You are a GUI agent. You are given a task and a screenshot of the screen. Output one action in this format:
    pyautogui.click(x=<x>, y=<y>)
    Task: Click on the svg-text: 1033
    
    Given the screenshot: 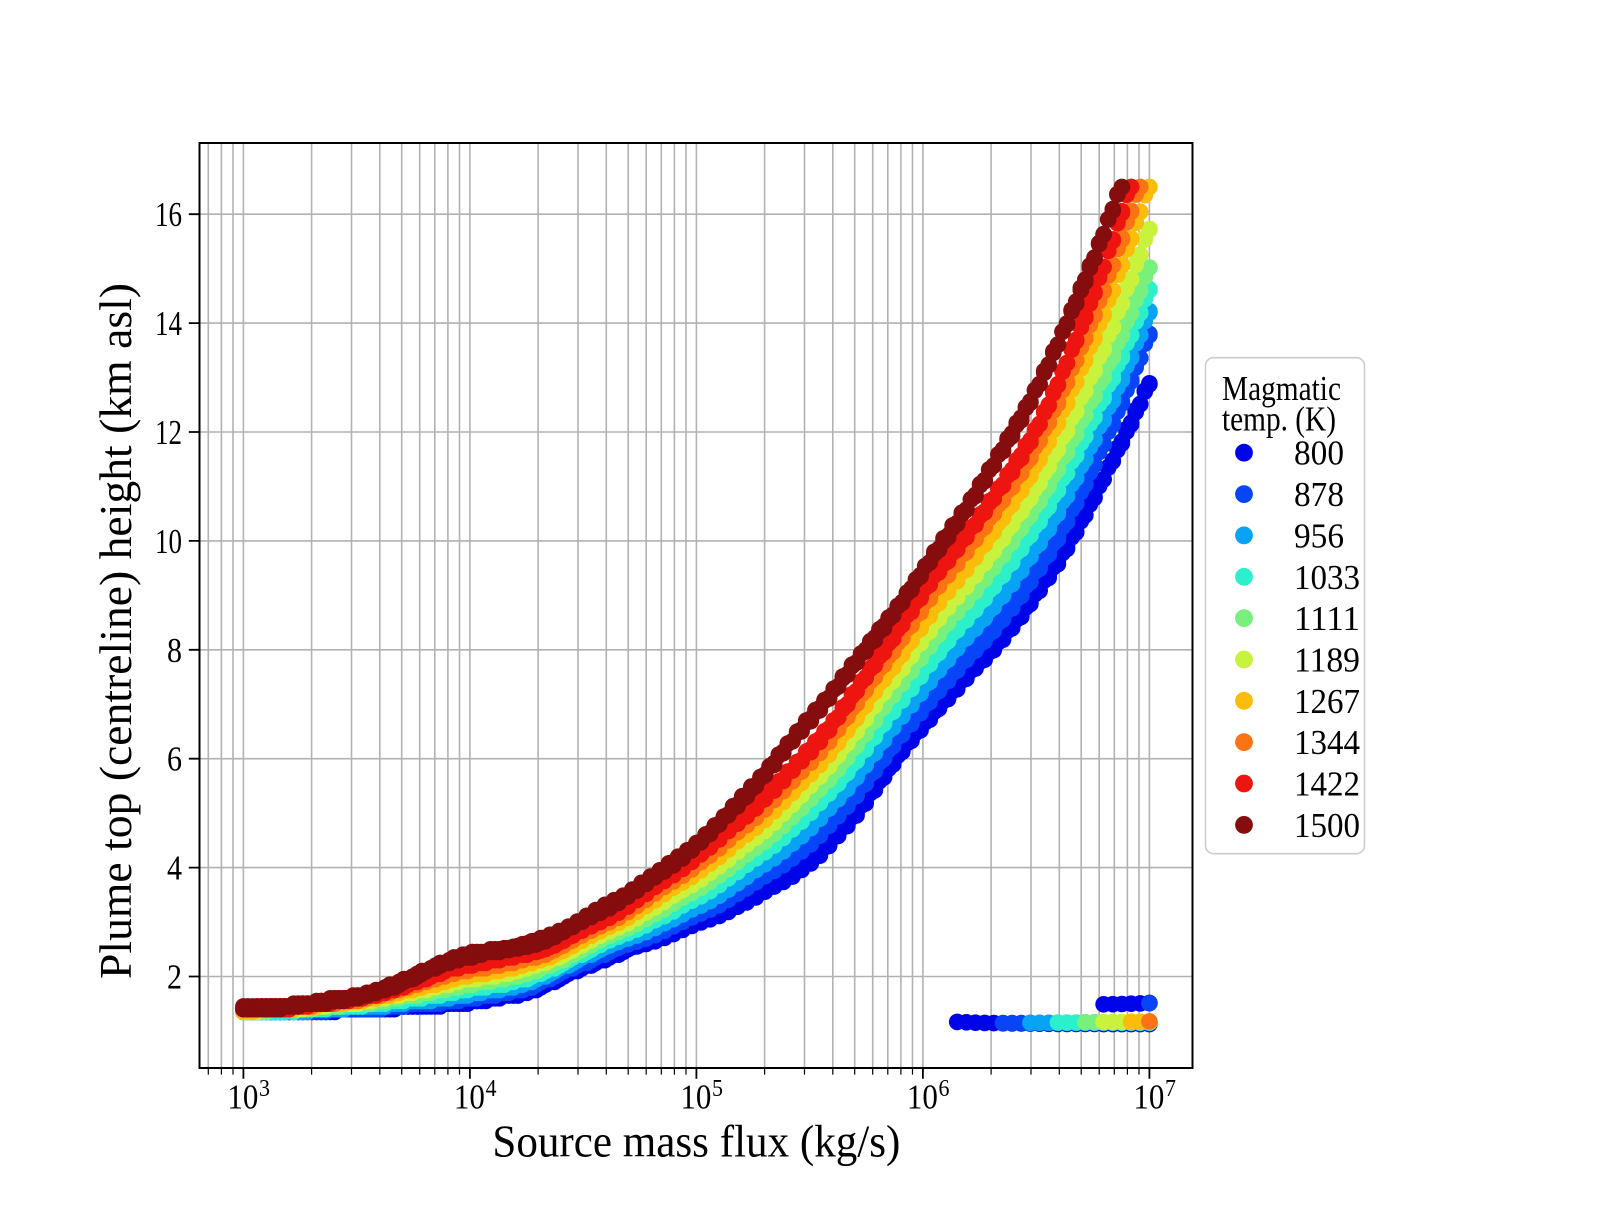 What is the action you would take?
    pyautogui.click(x=1327, y=577)
    